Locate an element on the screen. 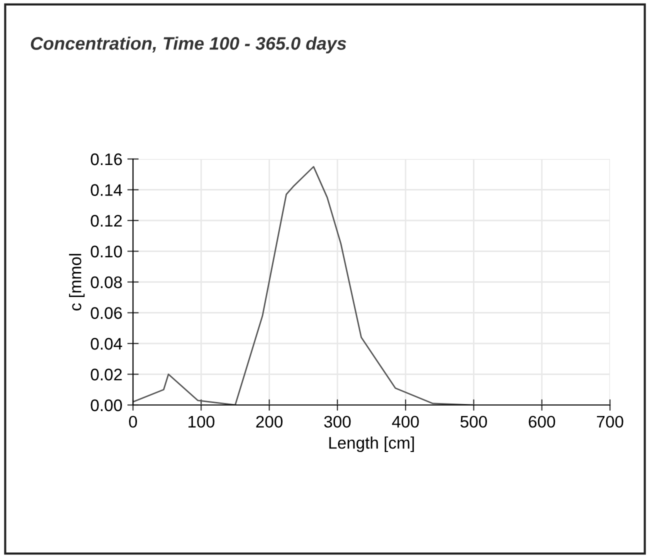 The width and height of the screenshot is (650, 558). y-axis-title: c [mmol is located at coordinates (77, 282).